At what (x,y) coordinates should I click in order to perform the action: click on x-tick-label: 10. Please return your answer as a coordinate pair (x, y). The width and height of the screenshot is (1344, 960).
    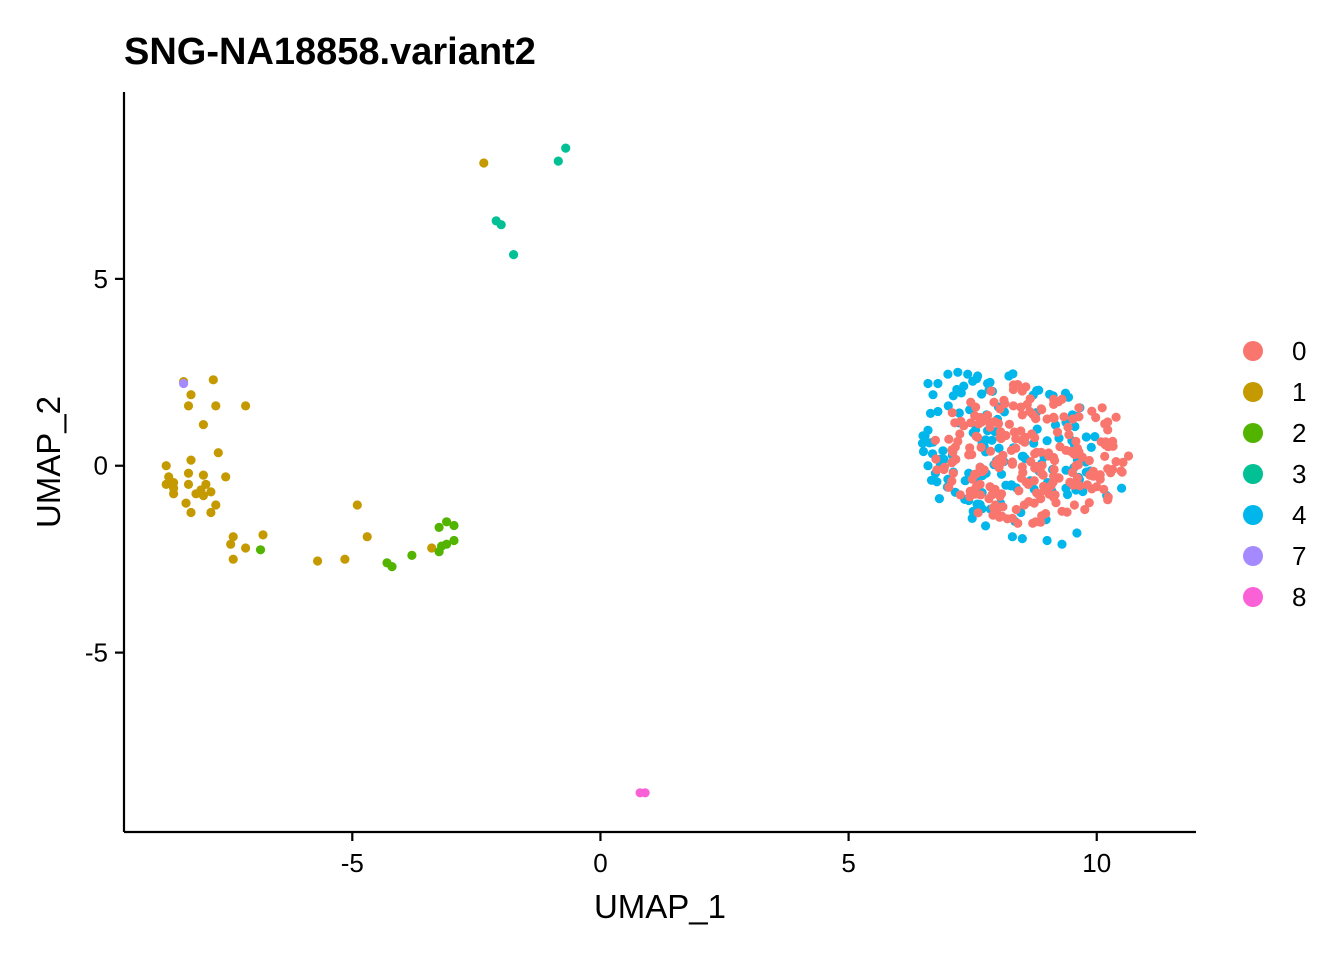
    Looking at the image, I should click on (1096, 863).